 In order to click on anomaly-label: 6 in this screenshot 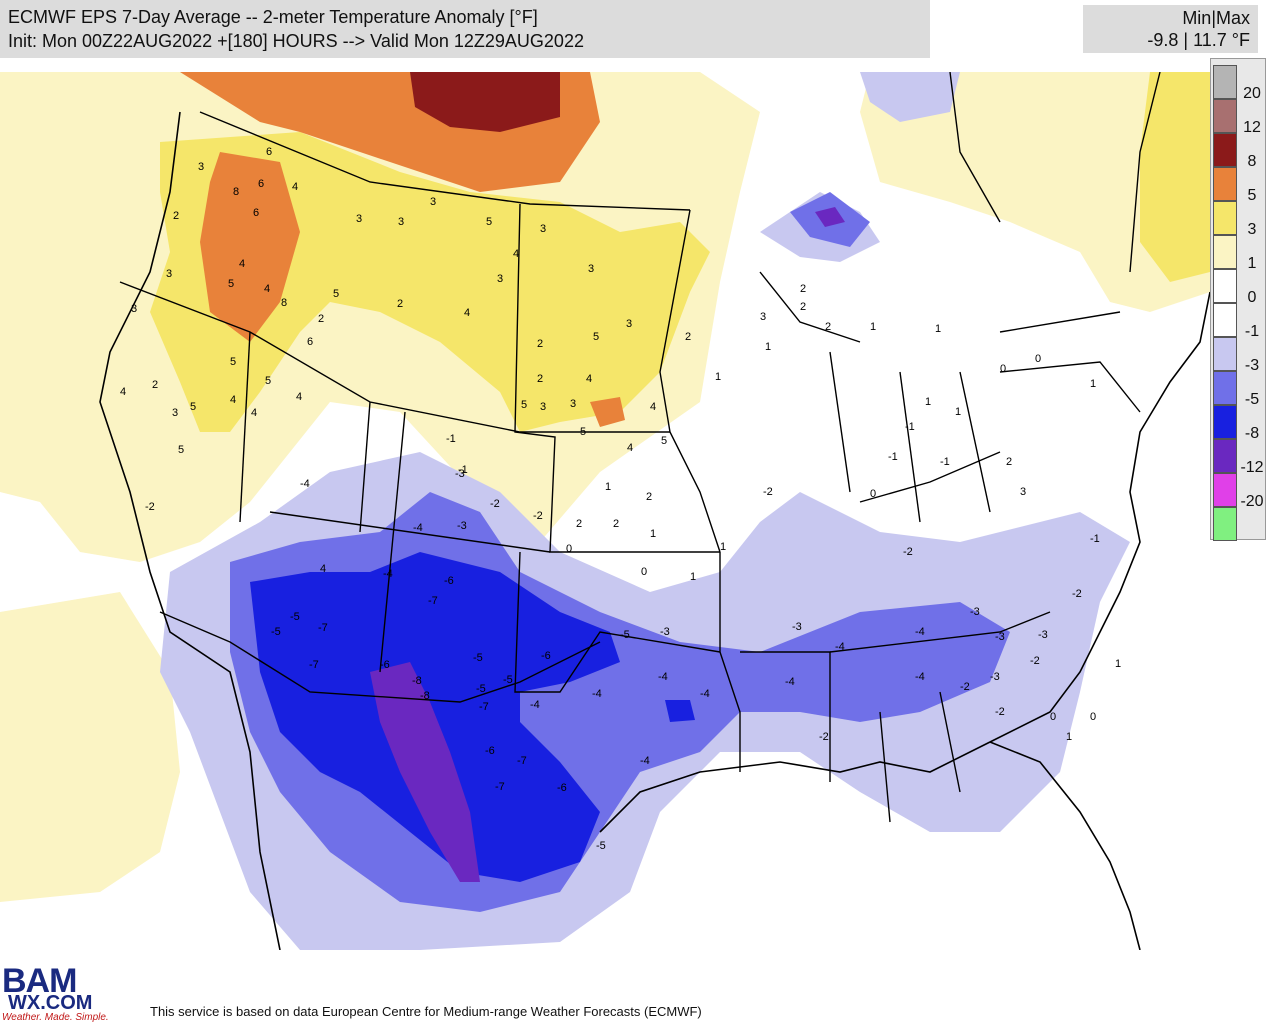, I will do `click(256, 213)`.